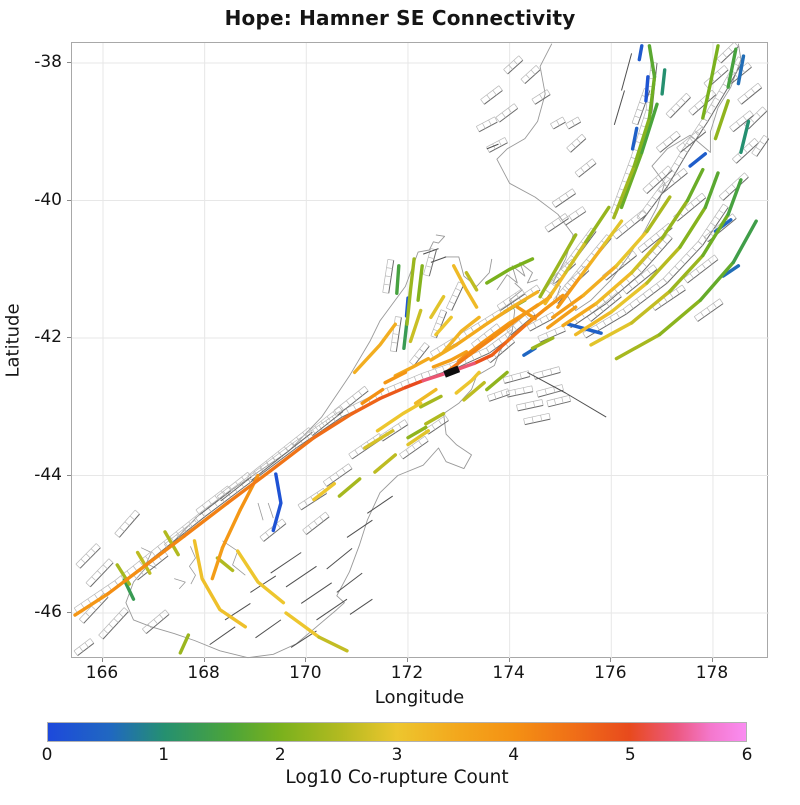 This screenshot has width=800, height=805. What do you see at coordinates (203, 673) in the screenshot?
I see `x-tick-label: 168` at bounding box center [203, 673].